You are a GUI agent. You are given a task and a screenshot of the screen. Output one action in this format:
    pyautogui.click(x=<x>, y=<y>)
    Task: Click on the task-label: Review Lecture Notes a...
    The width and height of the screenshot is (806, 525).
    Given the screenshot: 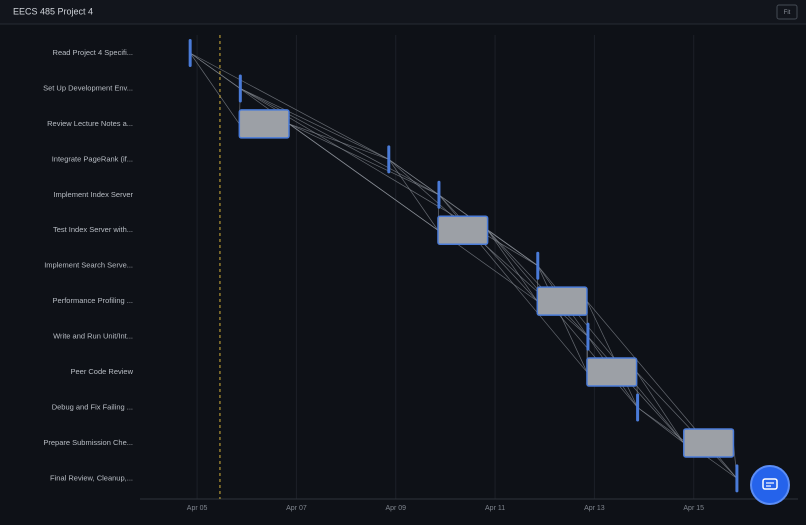 What is the action you would take?
    pyautogui.click(x=90, y=123)
    